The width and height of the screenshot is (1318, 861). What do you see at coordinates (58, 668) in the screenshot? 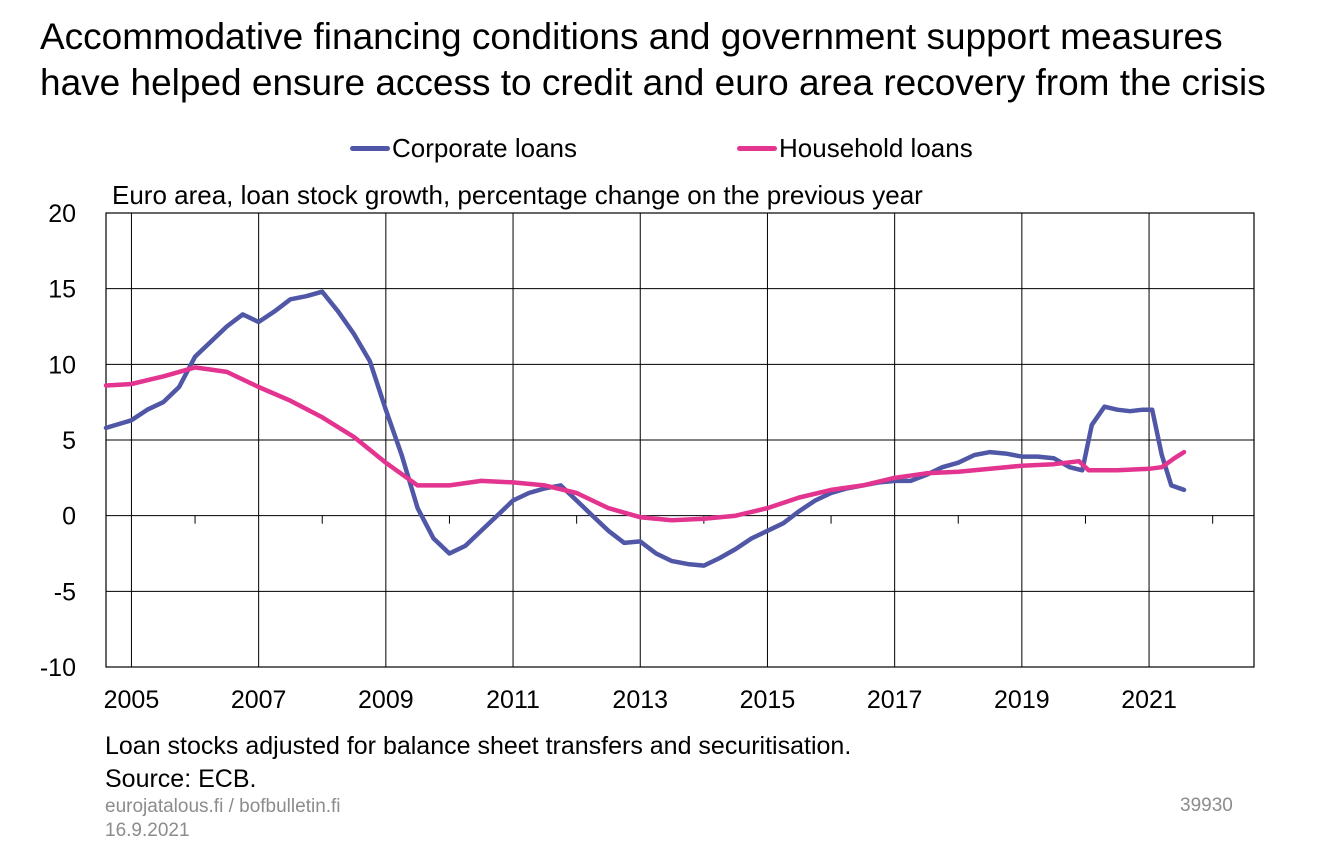
I see `y-tick-label: -10` at bounding box center [58, 668].